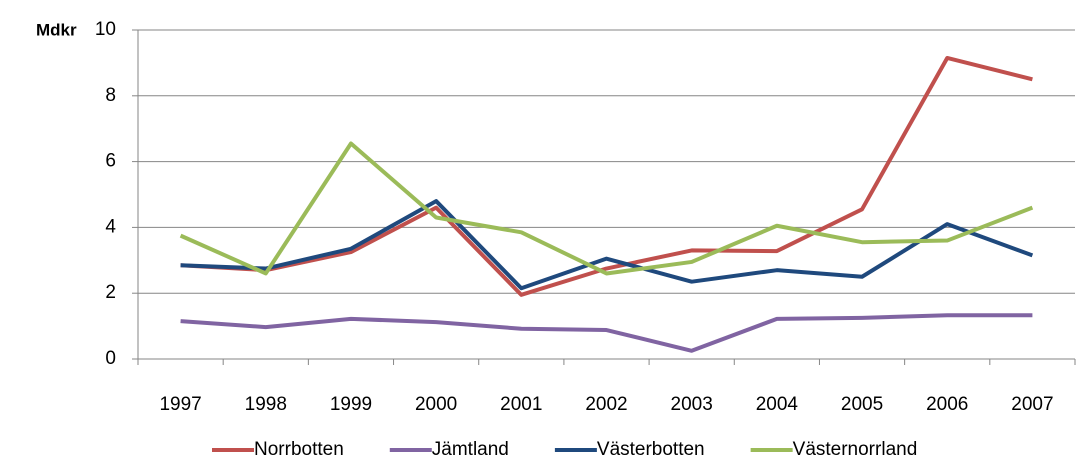 This screenshot has height=466, width=1082. What do you see at coordinates (470, 449) in the screenshot?
I see `legend-label: Jämtland` at bounding box center [470, 449].